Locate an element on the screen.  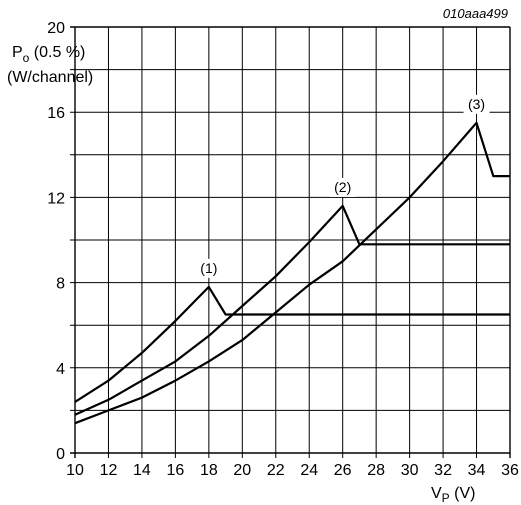
annotation-label-3: (3) is located at coordinates (476, 104).